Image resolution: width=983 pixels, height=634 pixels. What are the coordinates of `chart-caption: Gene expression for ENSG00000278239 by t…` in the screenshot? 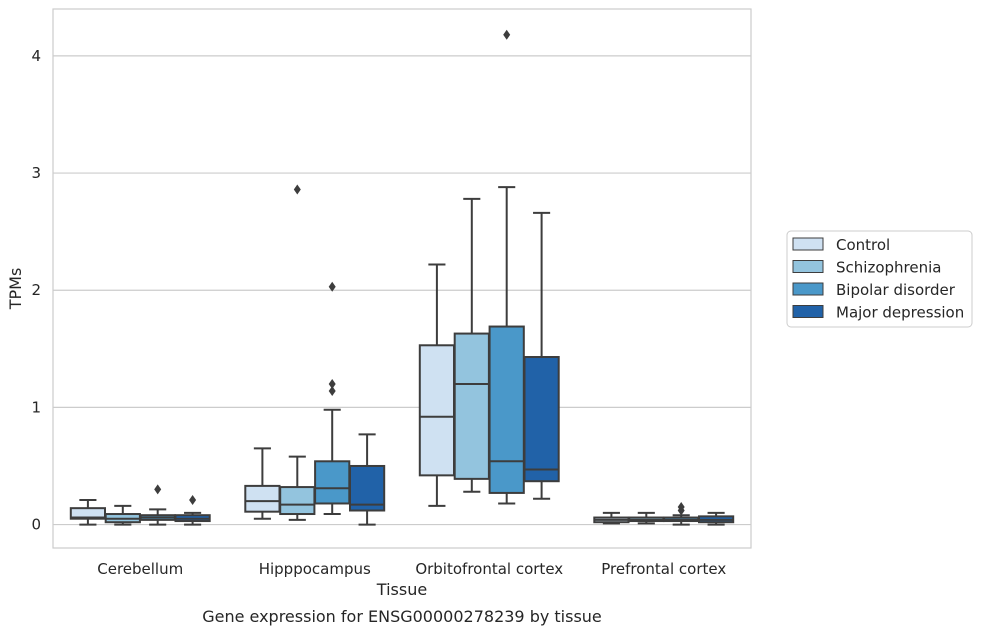 It's located at (402, 616).